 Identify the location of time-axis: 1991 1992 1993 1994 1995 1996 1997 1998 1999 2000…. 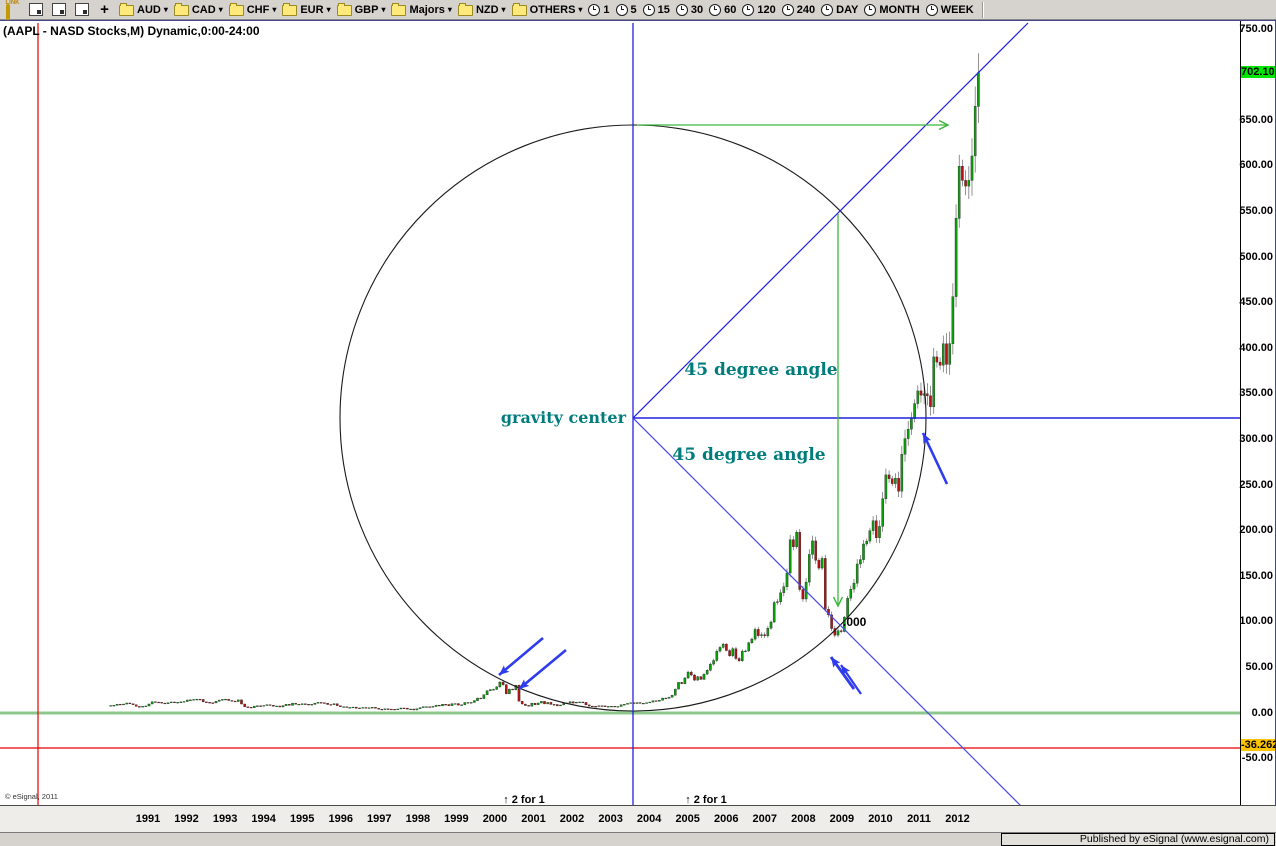
(638, 818).